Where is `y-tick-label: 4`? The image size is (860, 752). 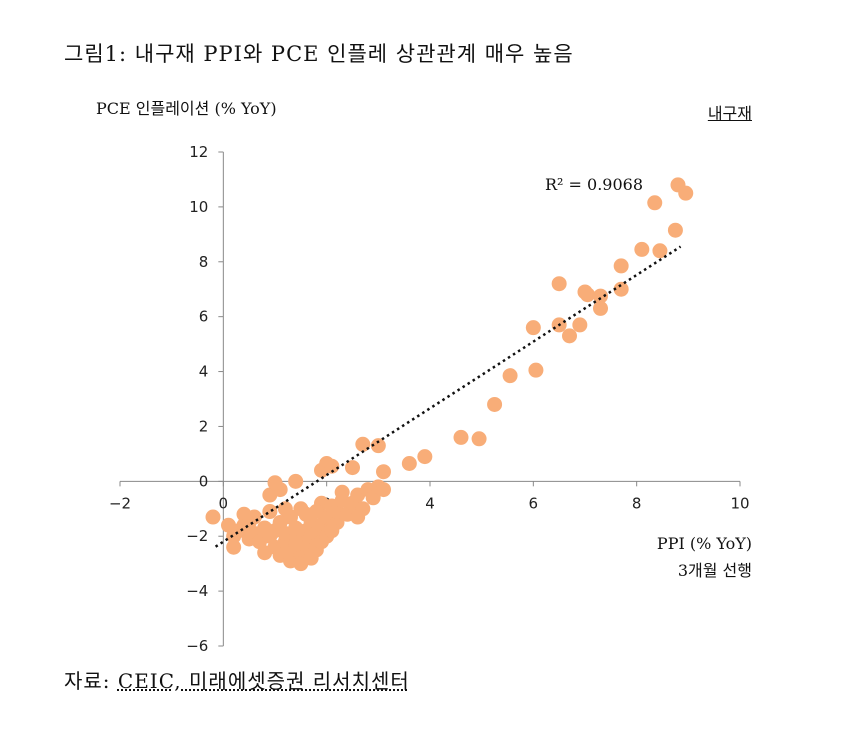 y-tick-label: 4 is located at coordinates (204, 372).